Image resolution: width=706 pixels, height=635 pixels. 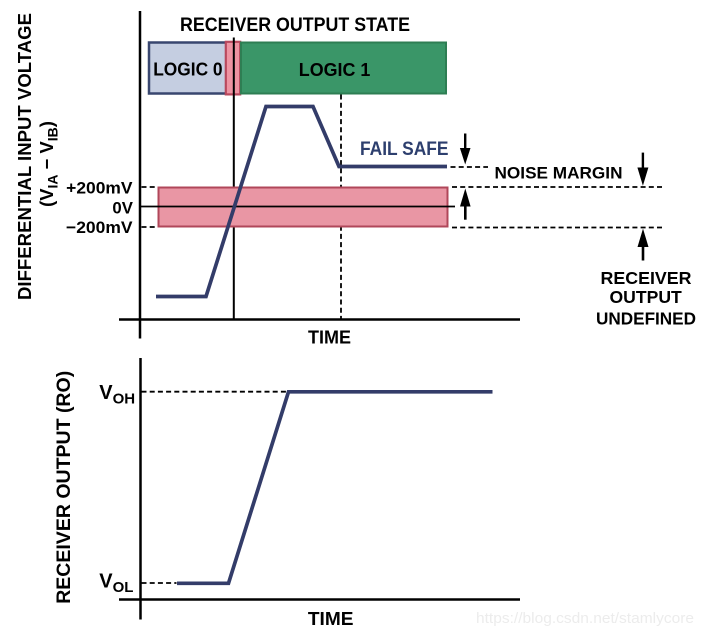 What do you see at coordinates (24, 156) in the screenshot?
I see `svg-text: DIFFERENTIAL INPUT VOLTAGE` at bounding box center [24, 156].